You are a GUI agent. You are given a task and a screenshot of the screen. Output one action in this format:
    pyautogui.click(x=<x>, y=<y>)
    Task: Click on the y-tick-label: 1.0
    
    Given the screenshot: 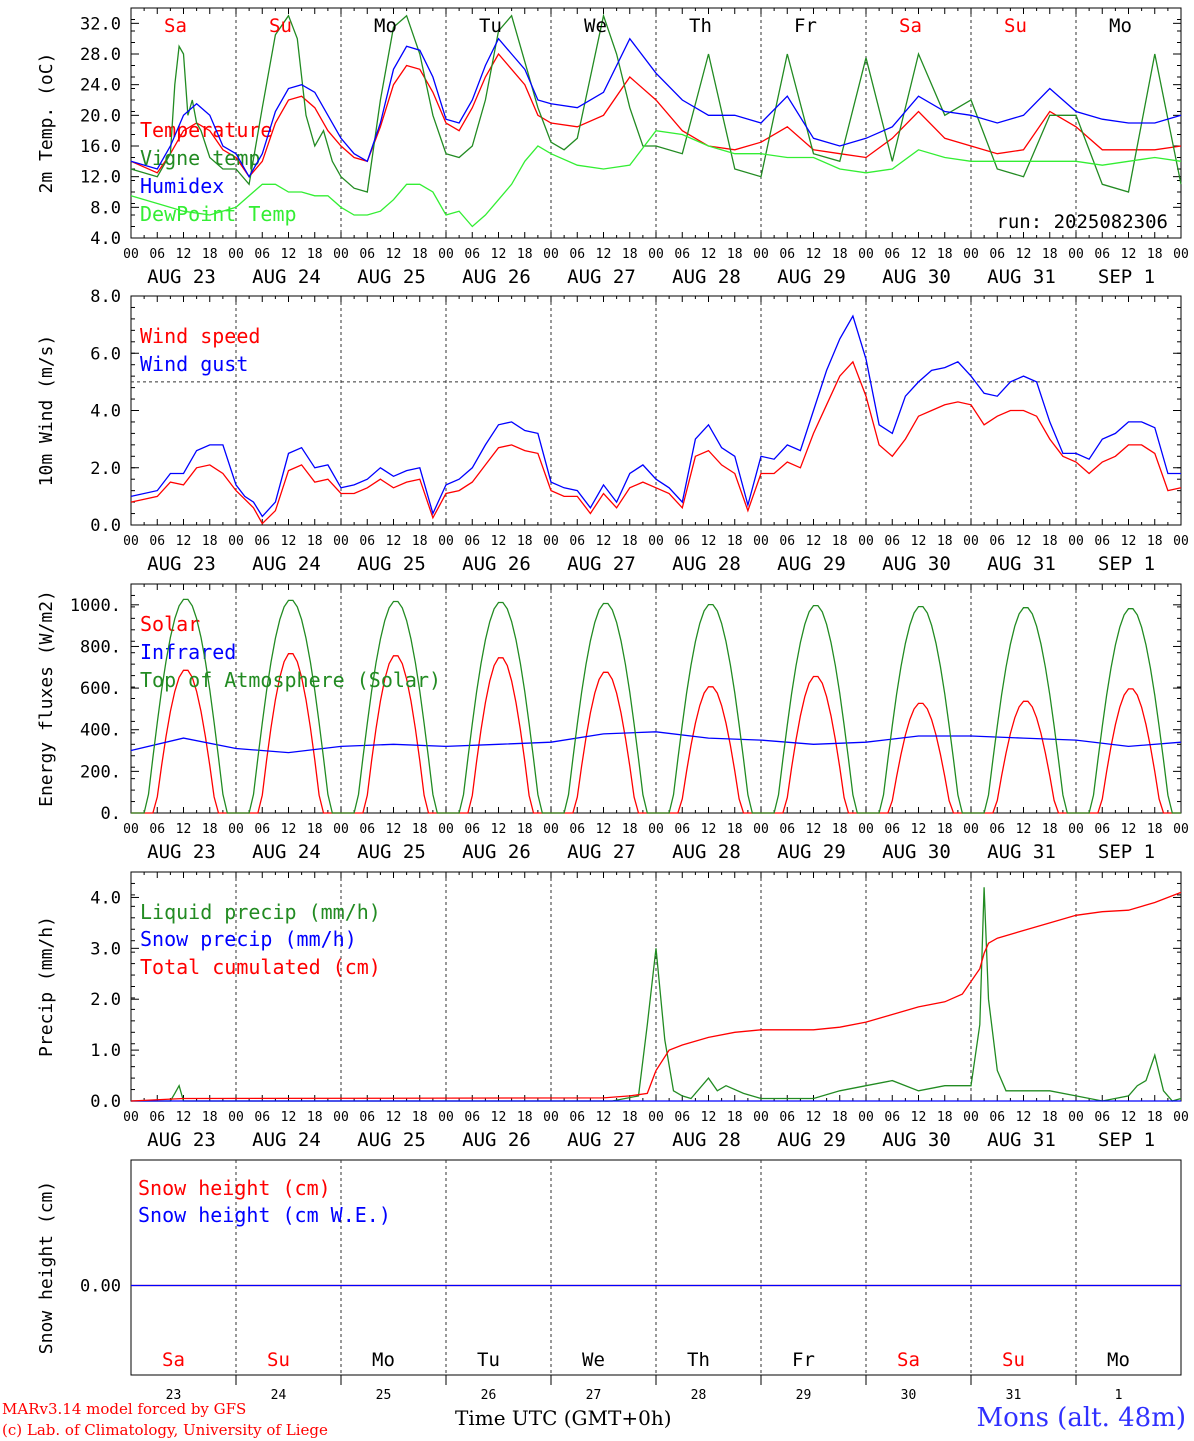 What is the action you would take?
    pyautogui.click(x=105, y=1051)
    